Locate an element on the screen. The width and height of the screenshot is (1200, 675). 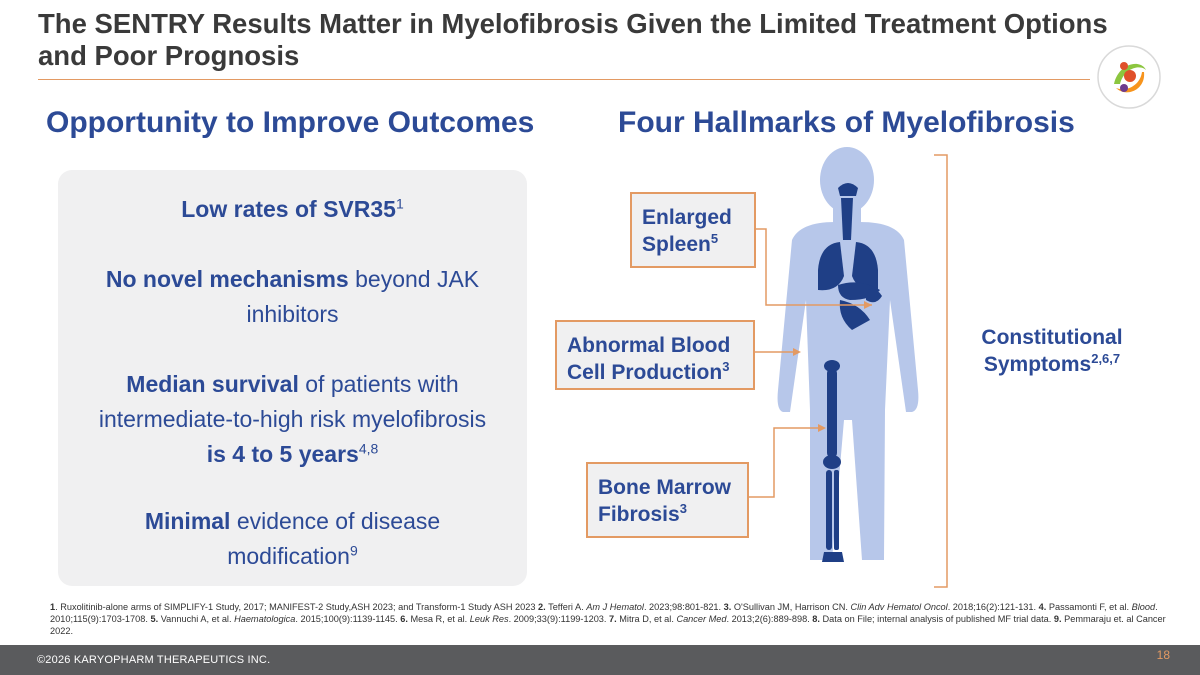
body-silhouette is located at coordinates (848, 353).